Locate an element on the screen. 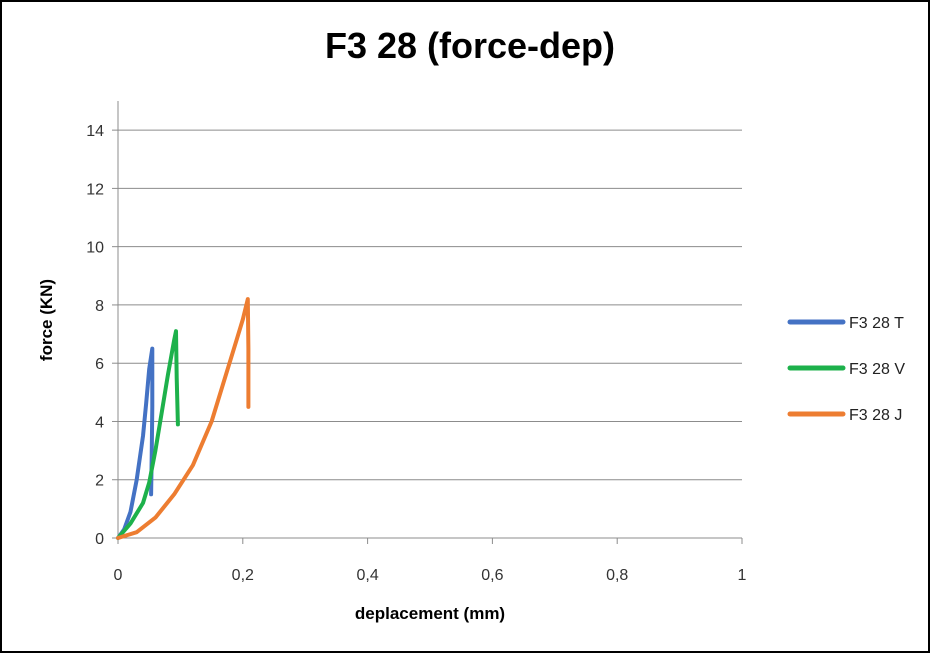  legend-label-3: F3 28 J is located at coordinates (875, 415).